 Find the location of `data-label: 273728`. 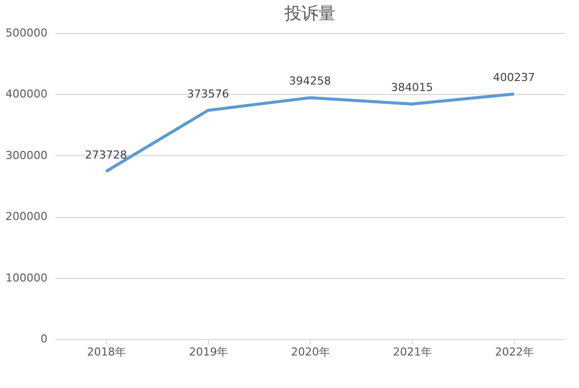

data-label: 273728 is located at coordinates (106, 155).